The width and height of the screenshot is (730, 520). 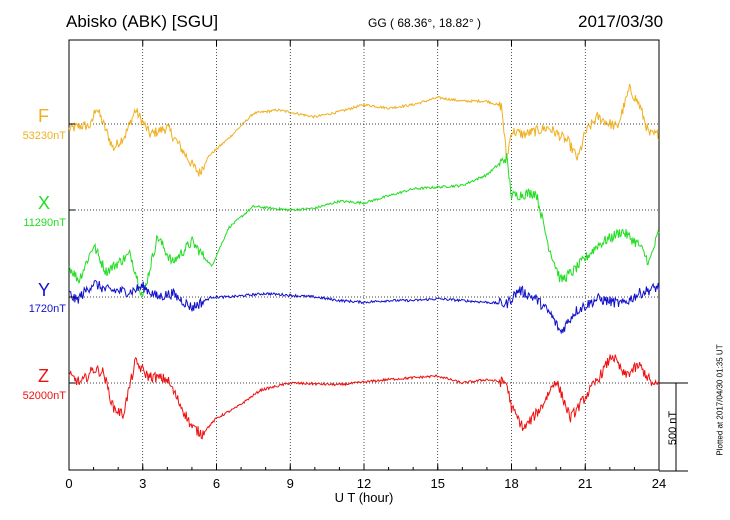 I want to click on scale-bar-label: 500 nT, so click(x=673, y=428).